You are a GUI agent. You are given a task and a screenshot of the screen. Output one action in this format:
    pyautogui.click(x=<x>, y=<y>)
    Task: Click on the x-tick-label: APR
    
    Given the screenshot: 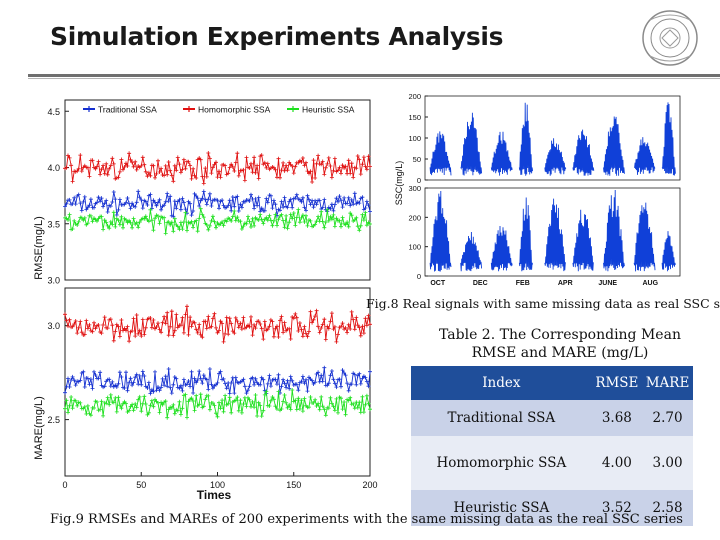 What is the action you would take?
    pyautogui.click(x=565, y=283)
    